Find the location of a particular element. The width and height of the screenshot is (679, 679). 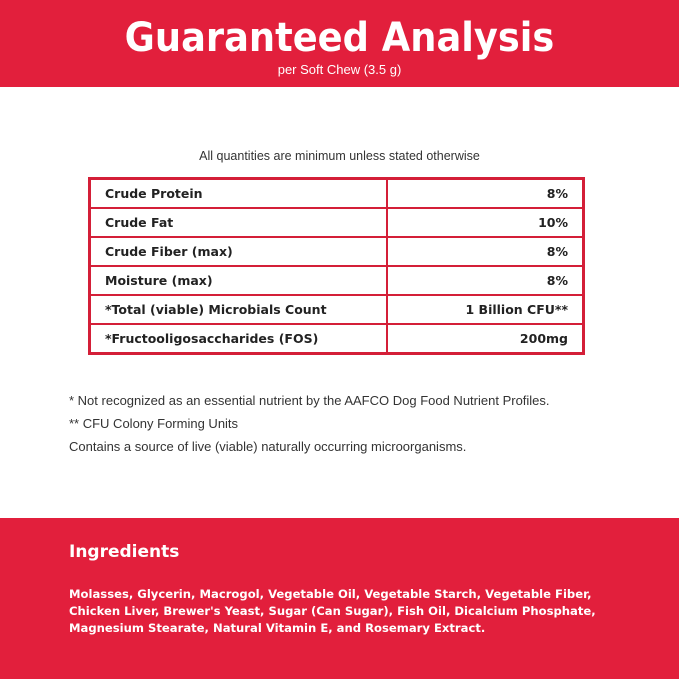

nutrient-name: *Fructooligosaccharides (FOS) is located at coordinates (238, 339).